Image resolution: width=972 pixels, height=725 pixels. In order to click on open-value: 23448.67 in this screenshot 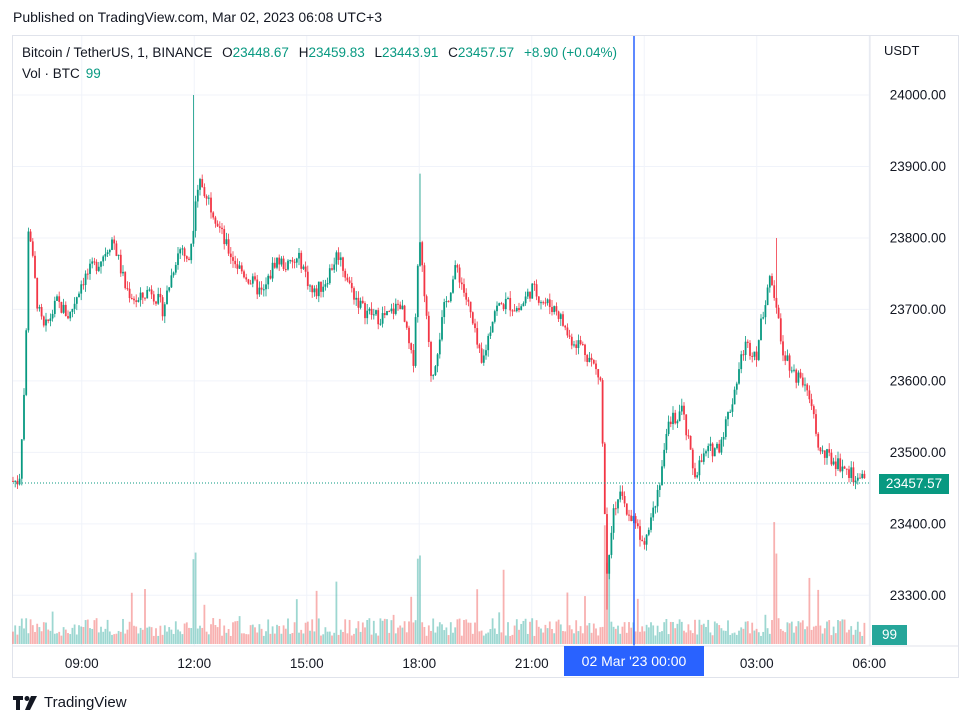, I will do `click(260, 52)`.